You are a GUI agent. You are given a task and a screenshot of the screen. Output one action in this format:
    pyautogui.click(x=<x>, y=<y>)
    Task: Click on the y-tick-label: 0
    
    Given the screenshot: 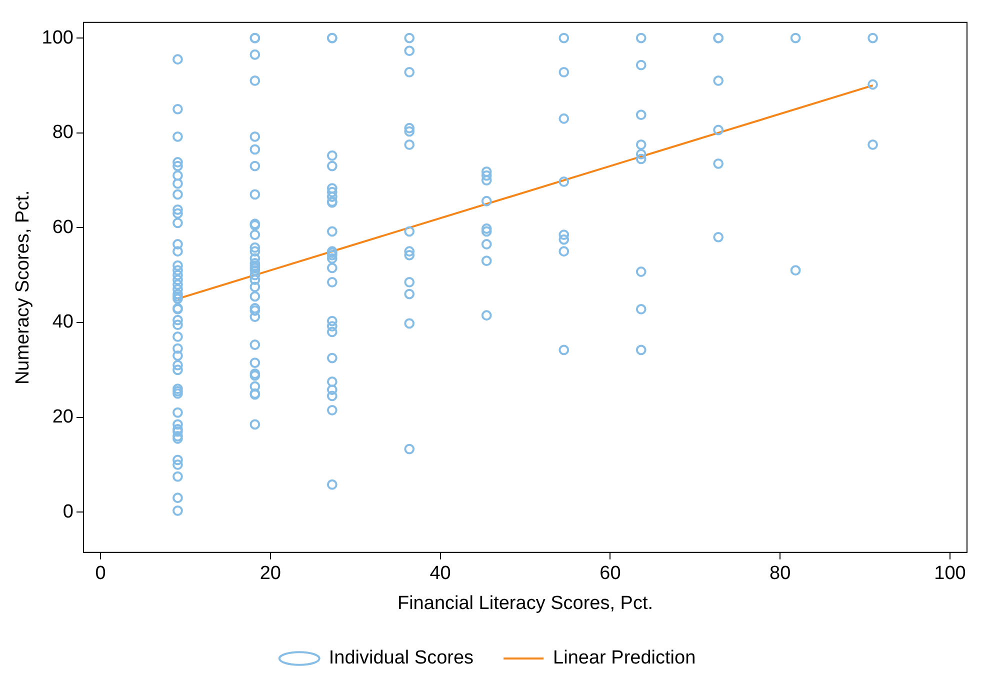 What is the action you would take?
    pyautogui.click(x=68, y=511)
    